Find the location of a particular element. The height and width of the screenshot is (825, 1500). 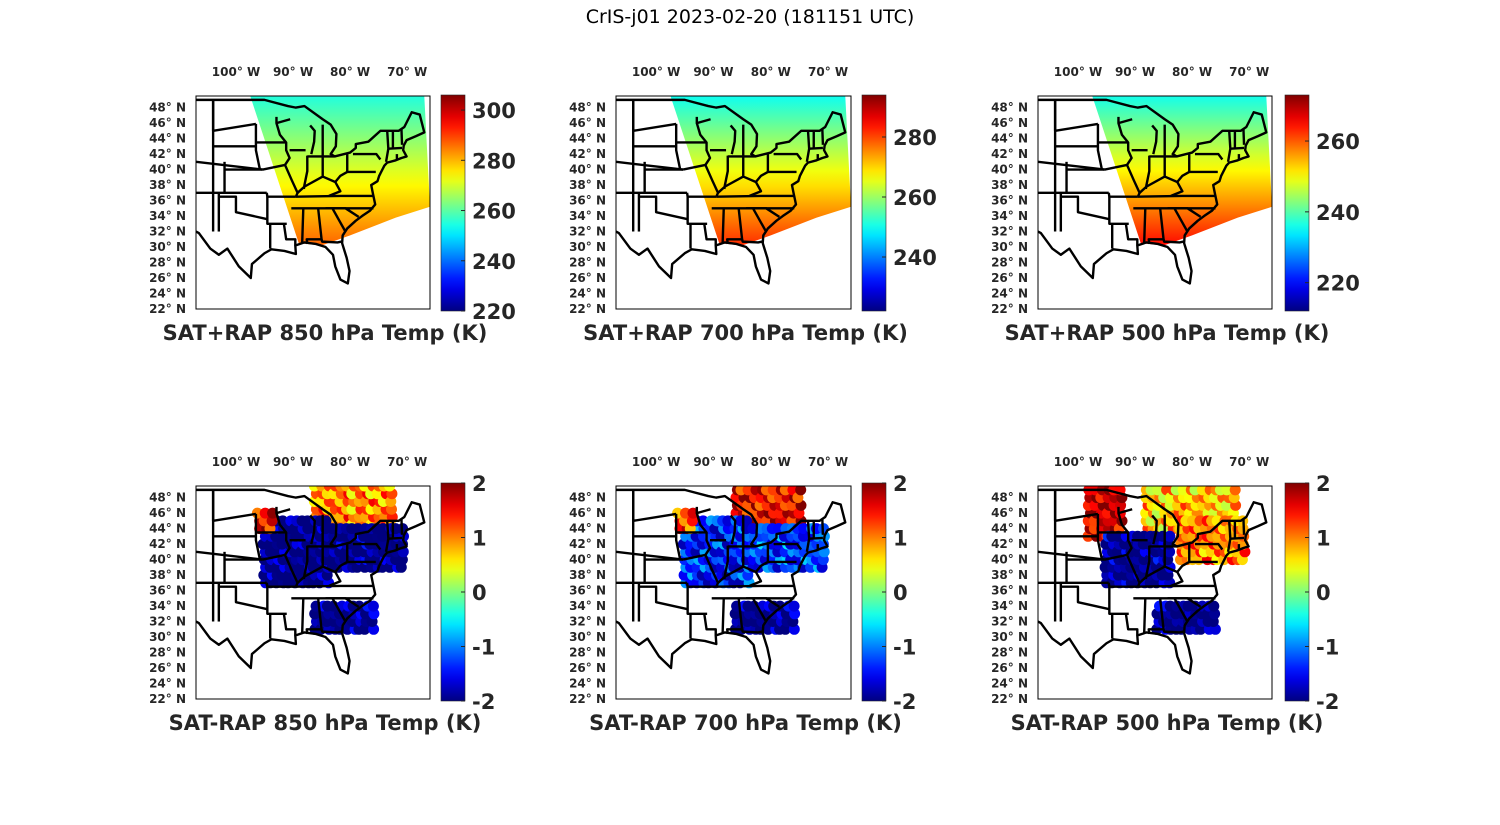

panel-title: SAT-RAP 500 hPa Temp (K) is located at coordinates (1167, 723).